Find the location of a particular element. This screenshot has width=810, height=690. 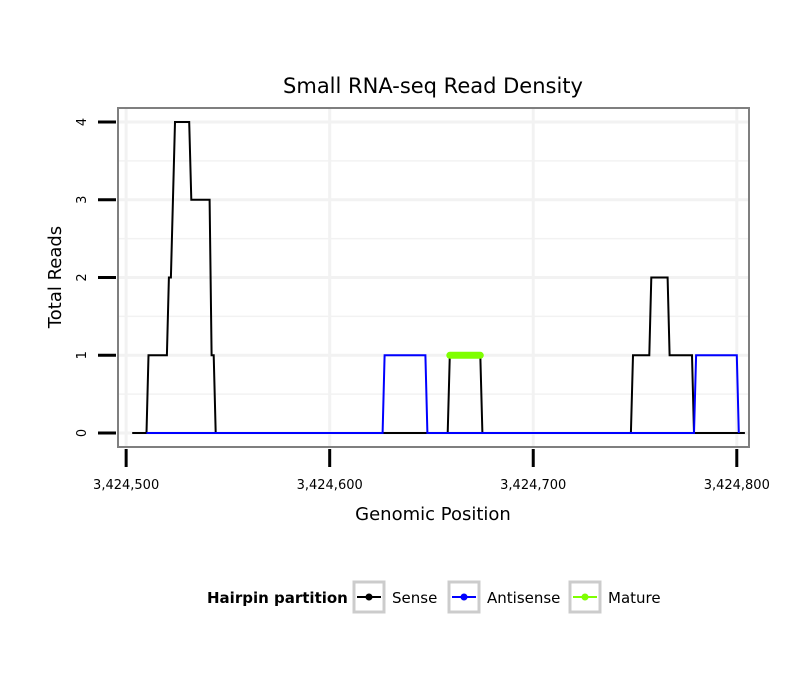

y-axis: 0 1 2 3 4 is located at coordinates (95, 277).